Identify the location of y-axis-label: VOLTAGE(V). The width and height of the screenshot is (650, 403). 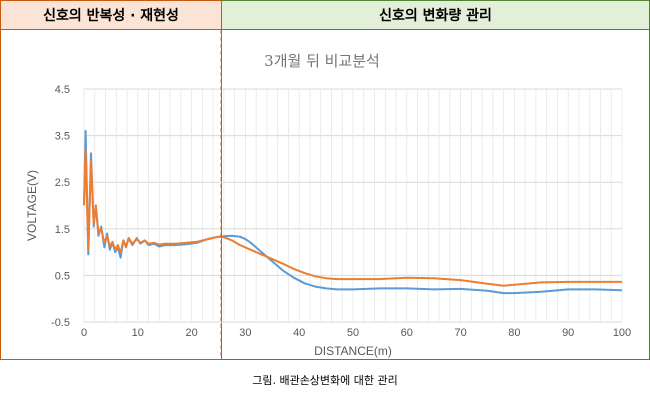
(32, 205).